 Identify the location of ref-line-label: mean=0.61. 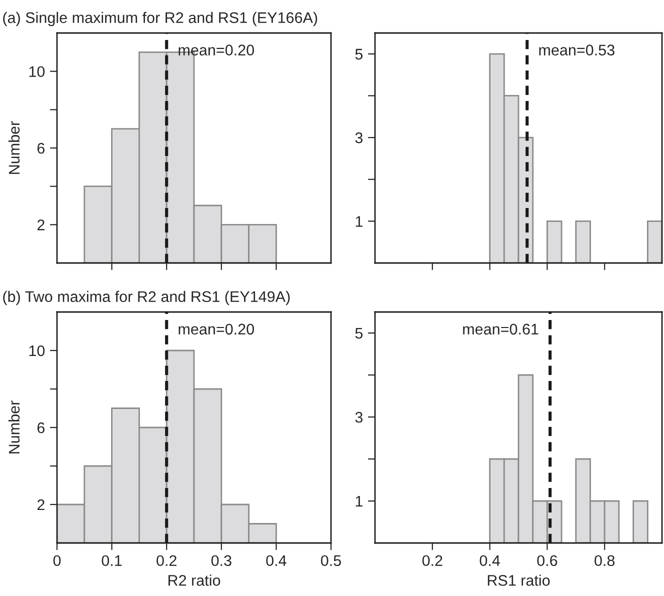
(500, 329).